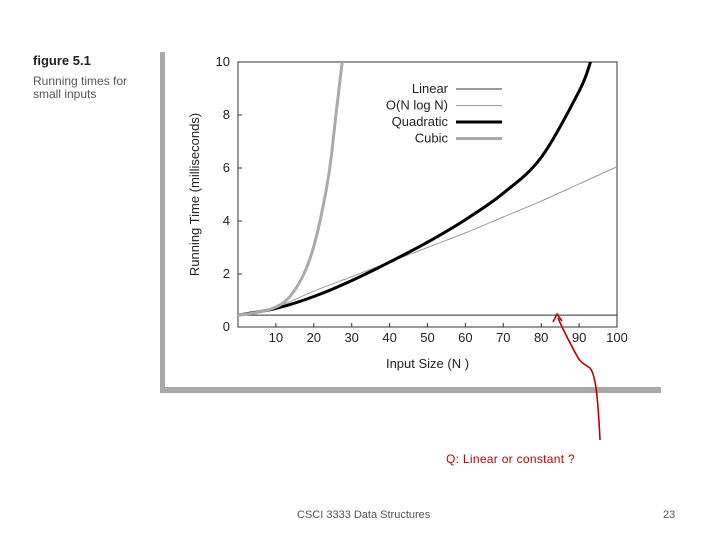 Image resolution: width=720 pixels, height=540 pixels. I want to click on x-tick-label: 60, so click(465, 337).